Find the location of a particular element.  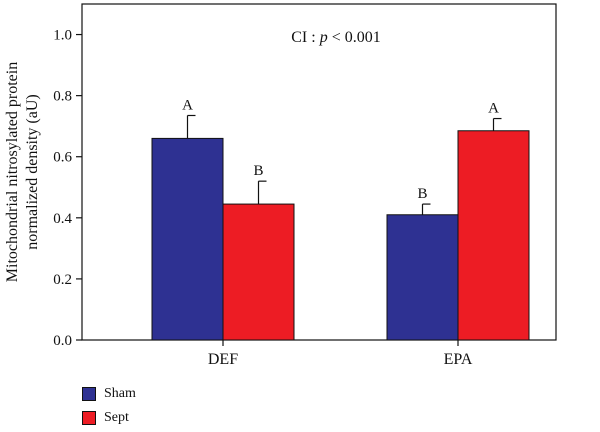

legend-swatch-sept is located at coordinates (89, 418).